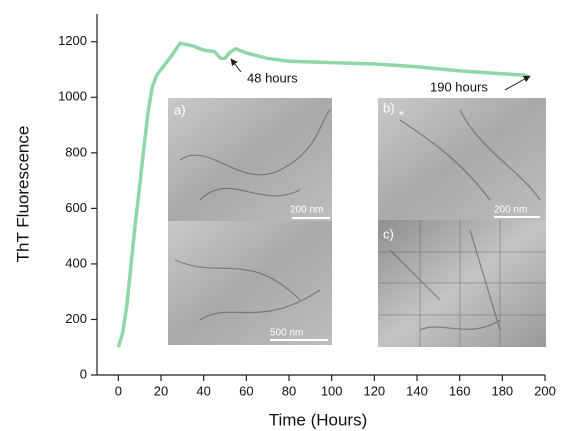 This screenshot has height=431, width=568. Describe the element at coordinates (118, 390) in the screenshot. I see `x-tick-label: 0` at that location.